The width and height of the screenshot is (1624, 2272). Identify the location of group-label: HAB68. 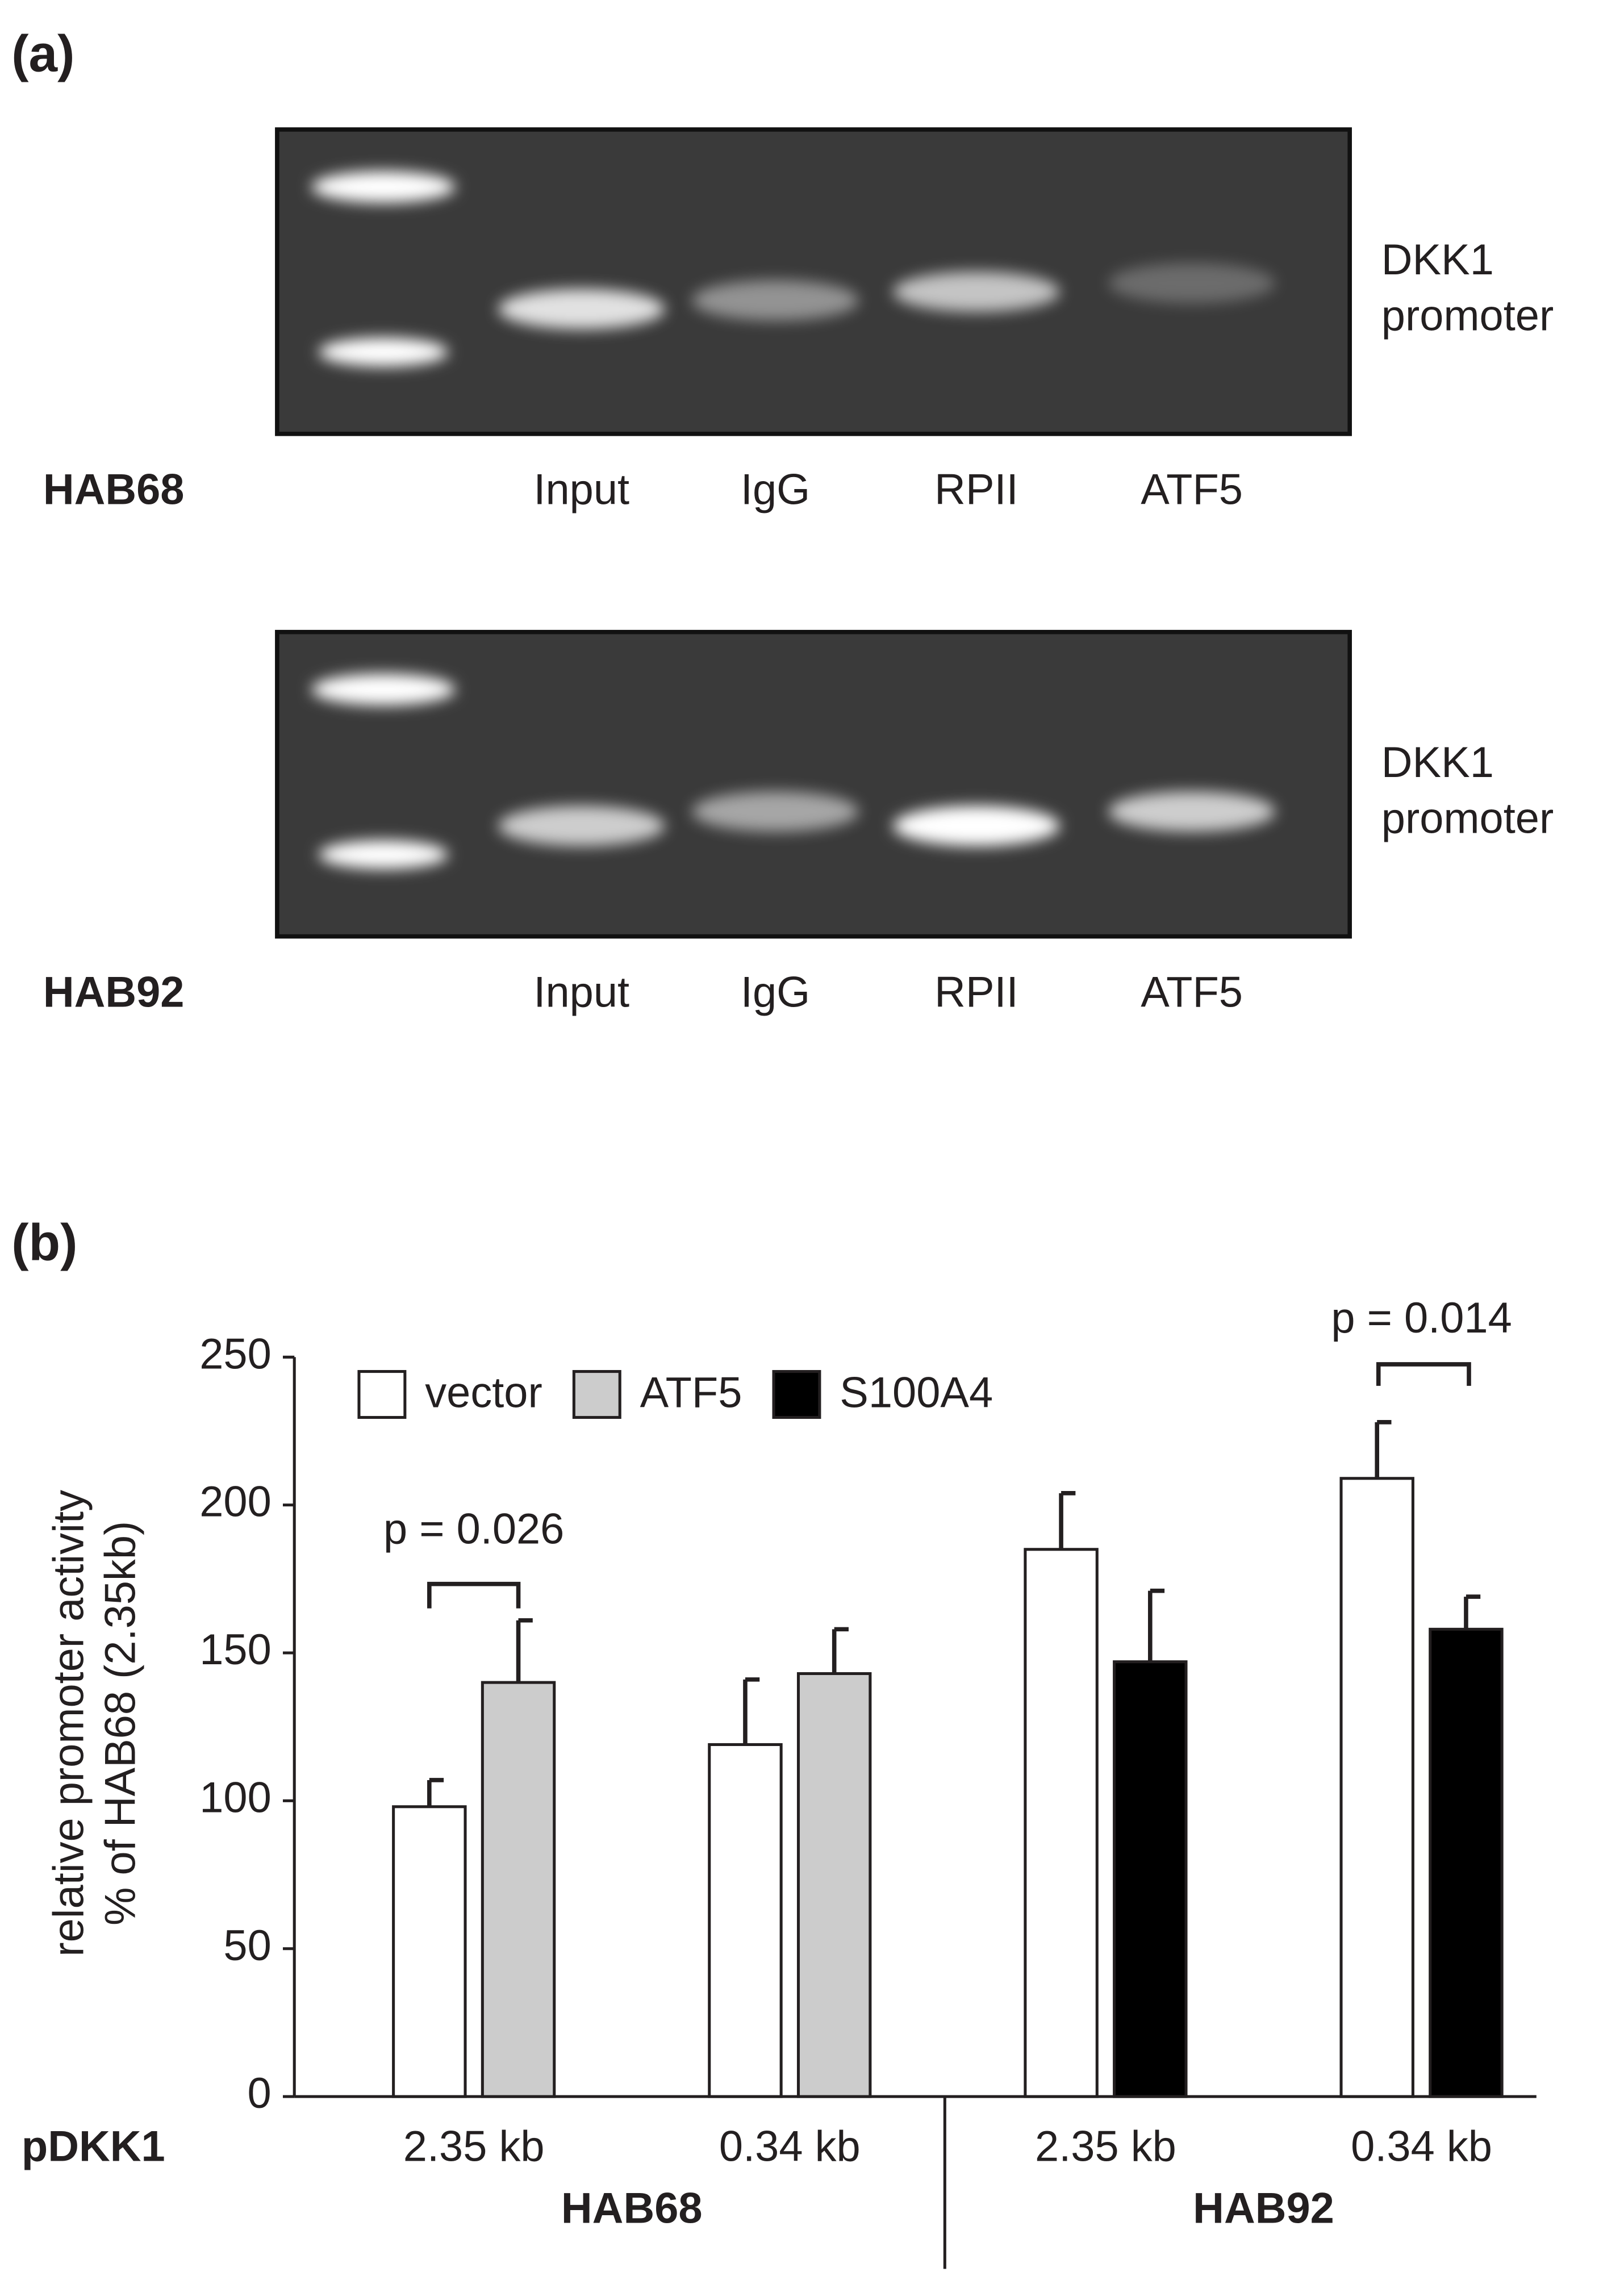
(632, 2208).